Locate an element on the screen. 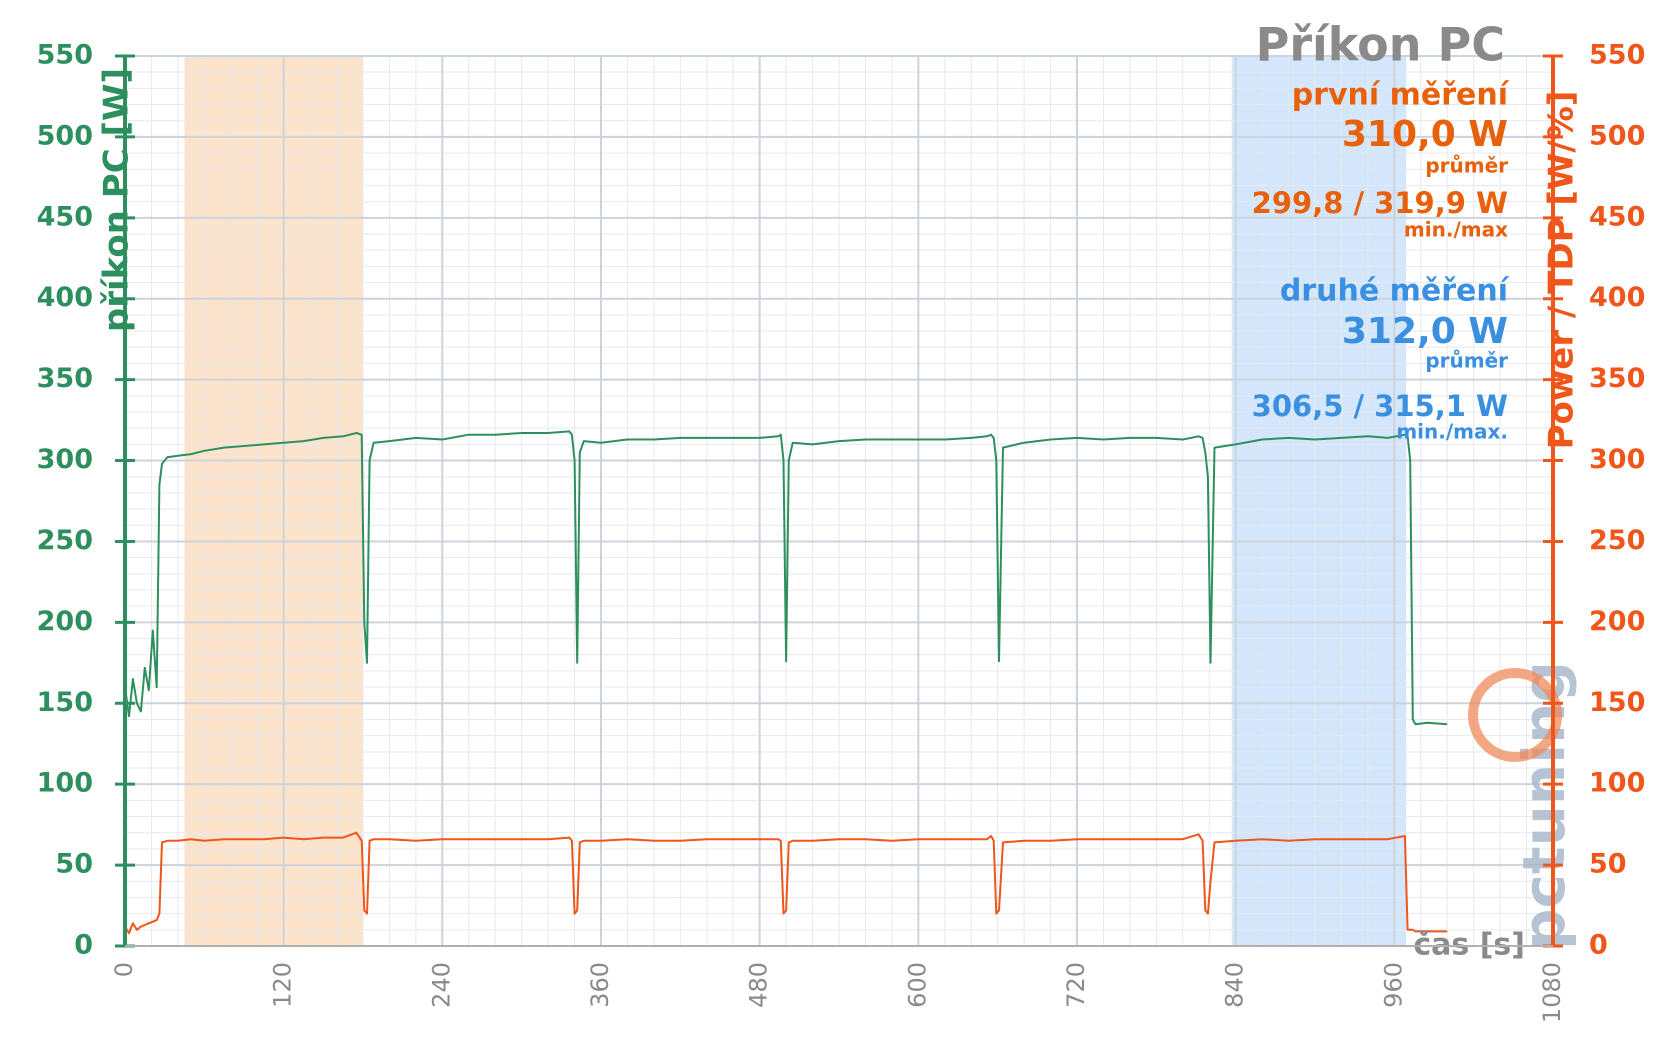  annotation-mean: 312,0 W is located at coordinates (1425, 331).